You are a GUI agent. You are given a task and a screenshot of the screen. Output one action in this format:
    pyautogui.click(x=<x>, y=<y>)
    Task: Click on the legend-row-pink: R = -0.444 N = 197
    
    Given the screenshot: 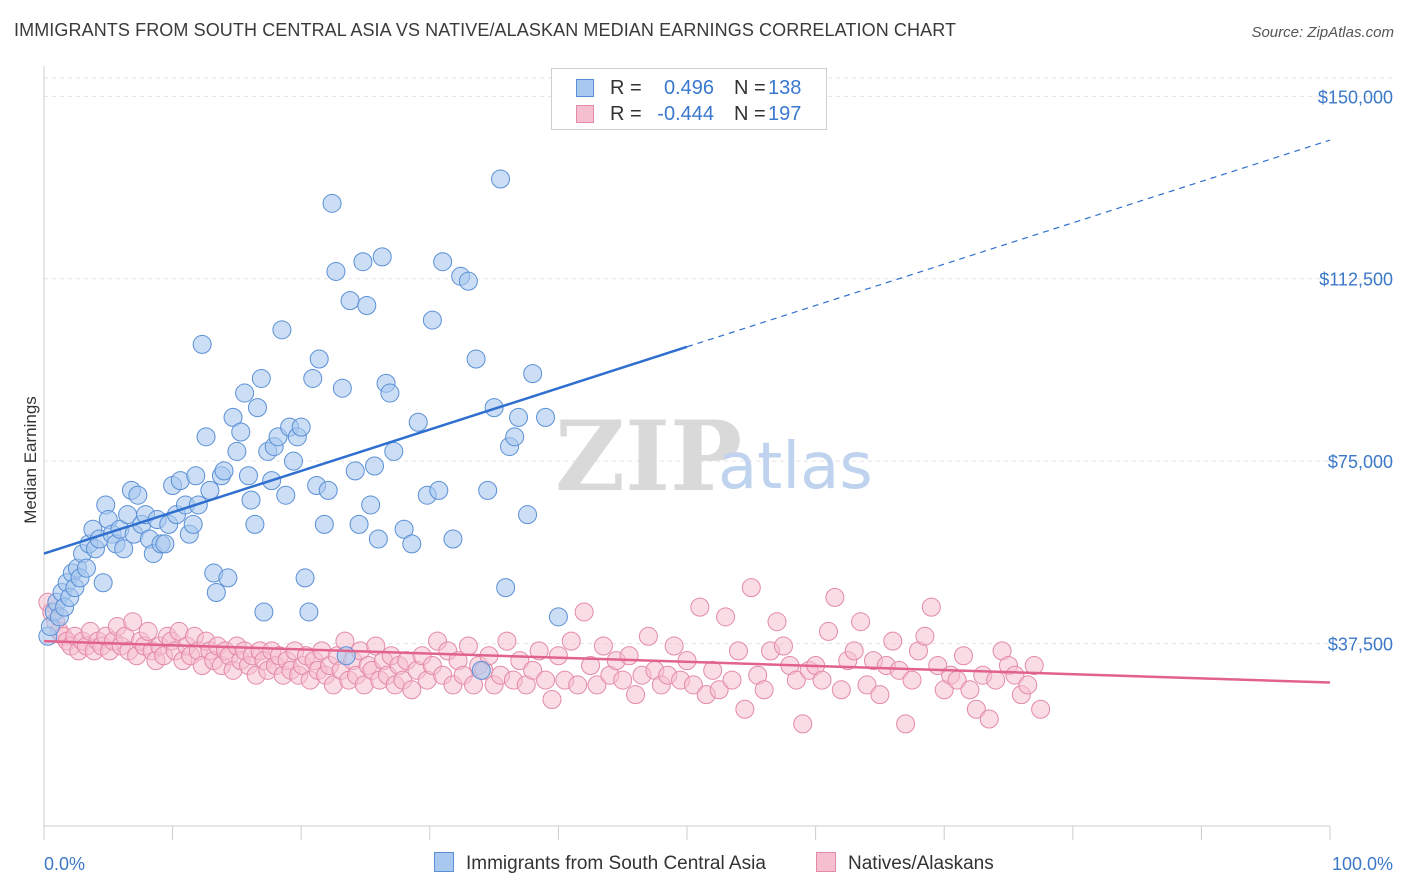 What is the action you would take?
    pyautogui.click(x=689, y=115)
    